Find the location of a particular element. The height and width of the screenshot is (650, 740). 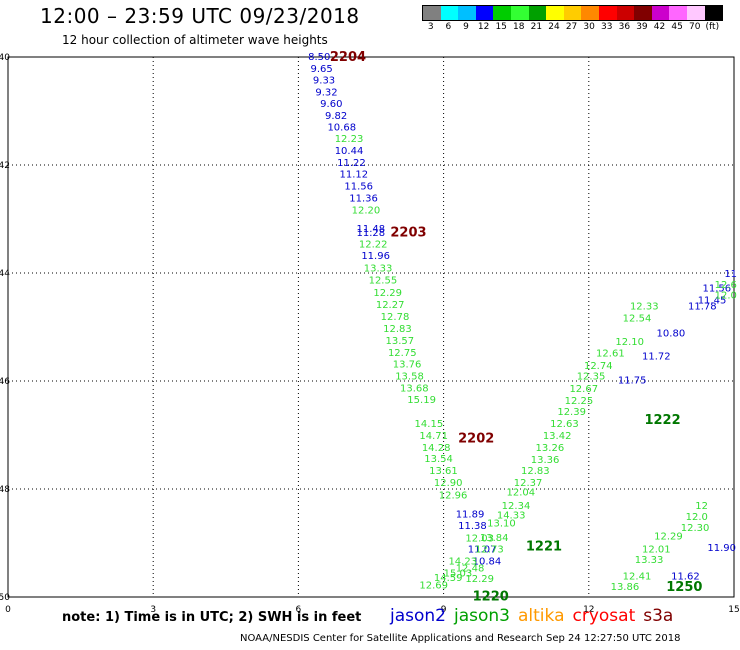

data-point-jason3: 12.83 is located at coordinates (397, 329).